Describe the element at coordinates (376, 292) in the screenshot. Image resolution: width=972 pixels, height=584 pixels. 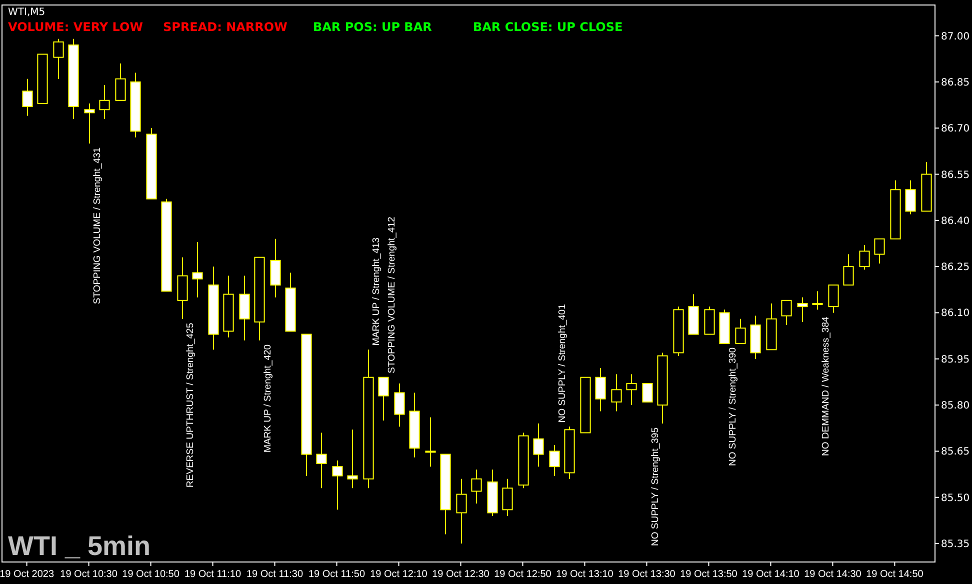
I see `annotation: MARK UP / Strenght_413` at that location.